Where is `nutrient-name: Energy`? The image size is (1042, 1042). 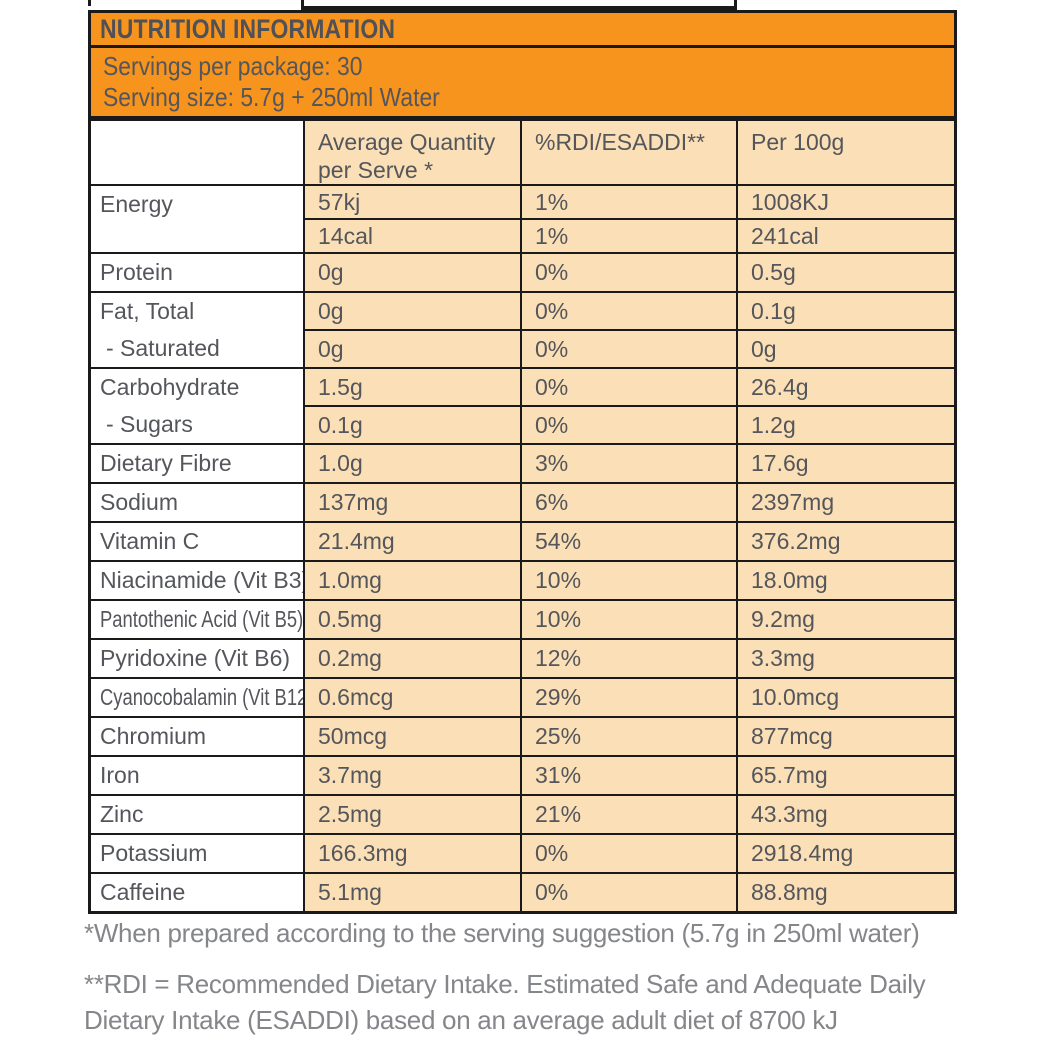 nutrient-name: Energy is located at coordinates (136, 204).